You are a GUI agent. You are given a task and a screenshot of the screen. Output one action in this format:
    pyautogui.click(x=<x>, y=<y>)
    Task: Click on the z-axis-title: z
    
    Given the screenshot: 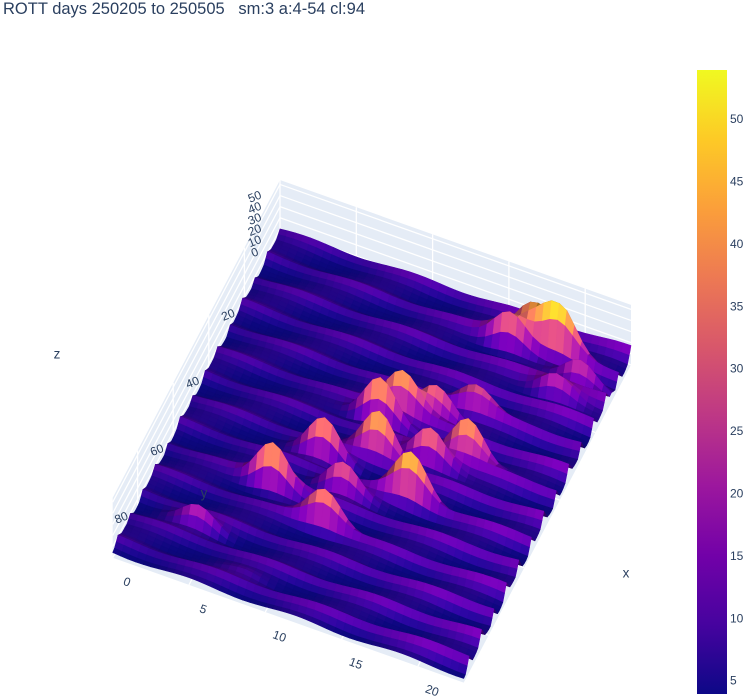 What is the action you would take?
    pyautogui.click(x=57, y=354)
    